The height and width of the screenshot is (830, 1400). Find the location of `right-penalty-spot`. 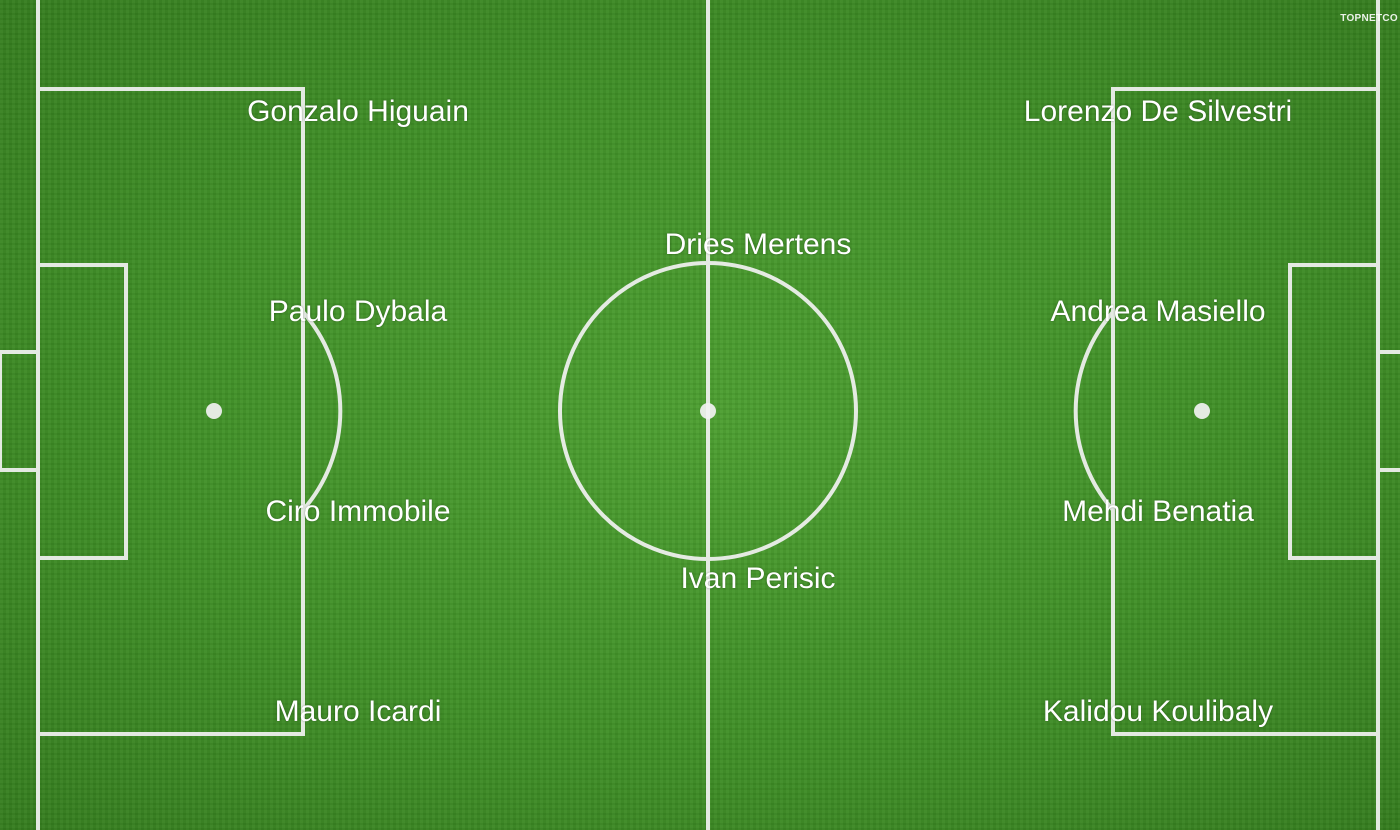

right-penalty-spot is located at coordinates (1202, 411).